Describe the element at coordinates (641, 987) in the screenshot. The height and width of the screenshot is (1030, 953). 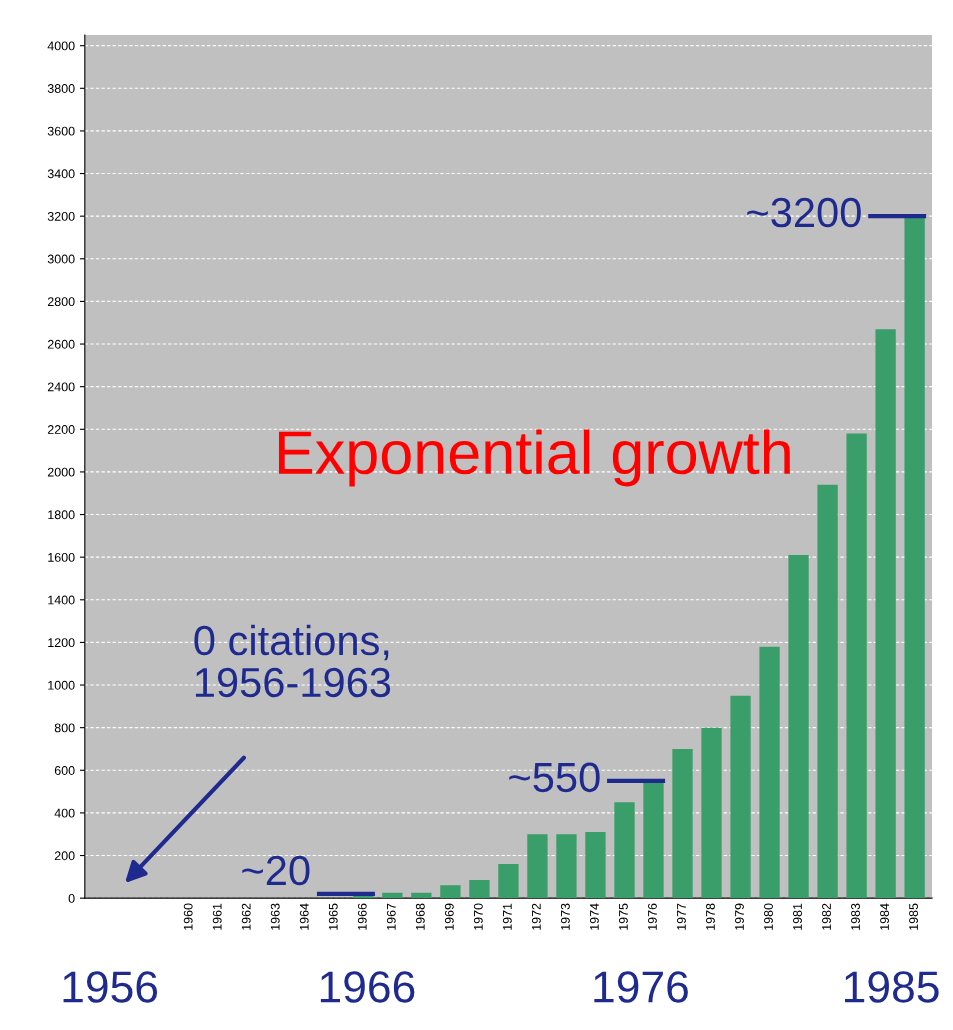
I see `text: 1976` at that location.